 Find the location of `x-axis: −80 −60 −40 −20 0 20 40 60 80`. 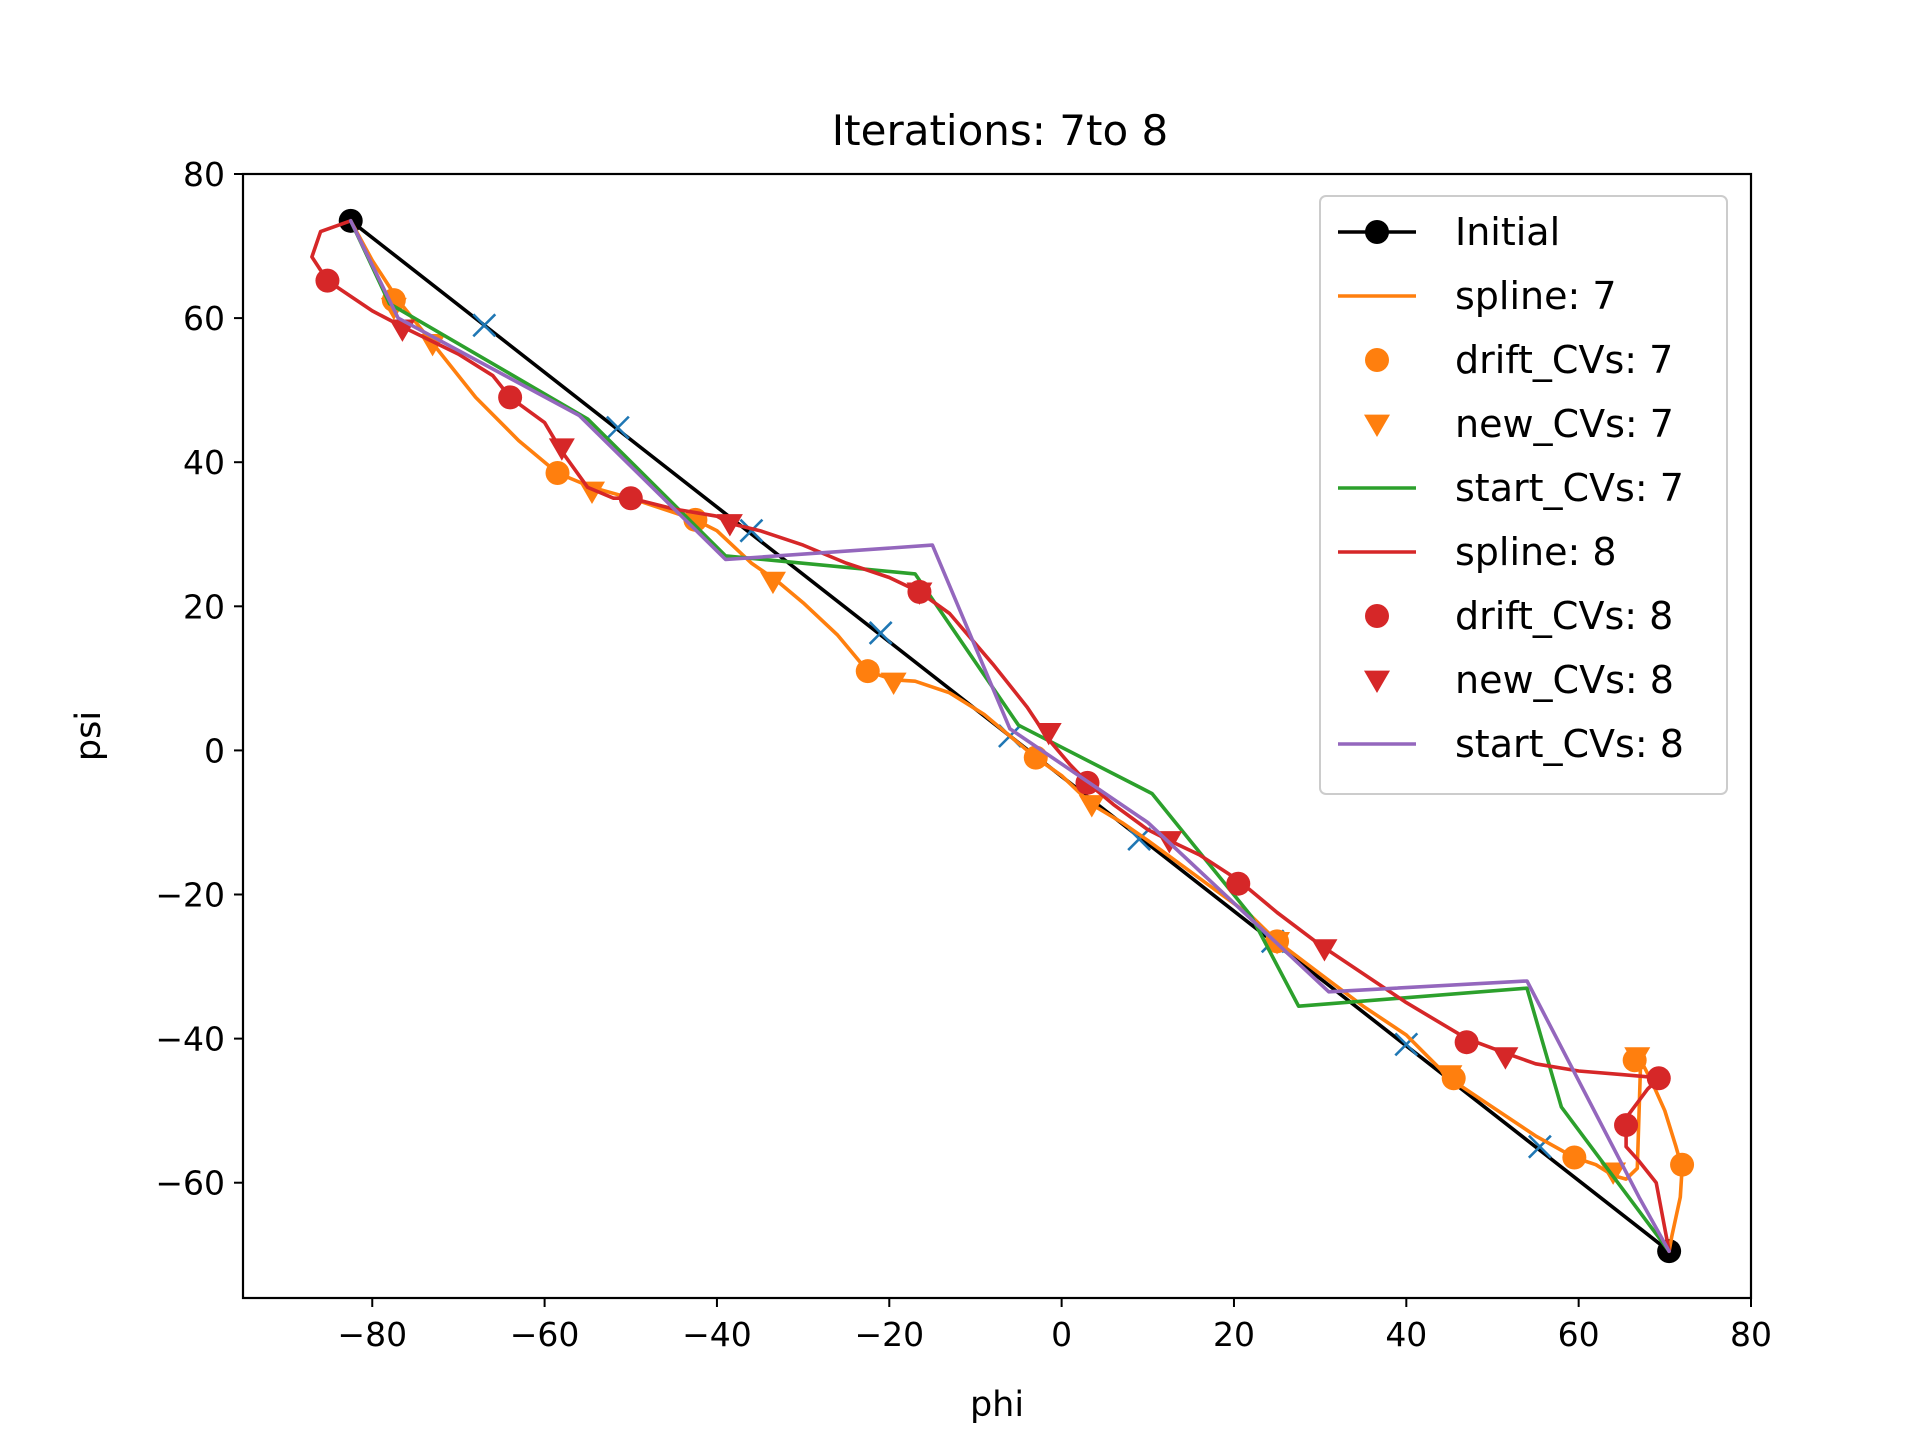

x-axis: −80 −60 −40 −20 0 20 40 60 80 is located at coordinates (1054, 1326).